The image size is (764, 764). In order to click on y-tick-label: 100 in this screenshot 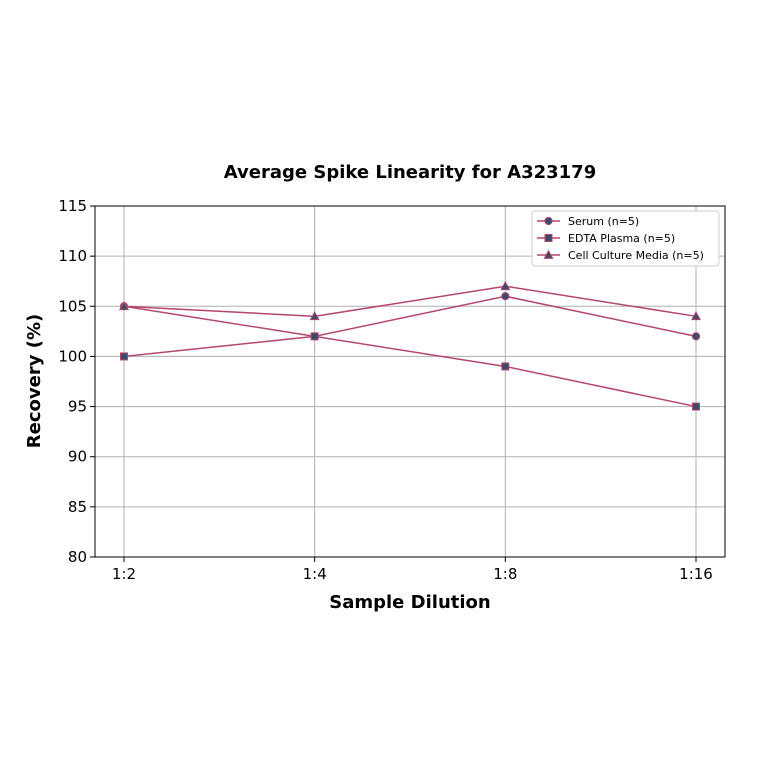, I will do `click(72, 356)`.